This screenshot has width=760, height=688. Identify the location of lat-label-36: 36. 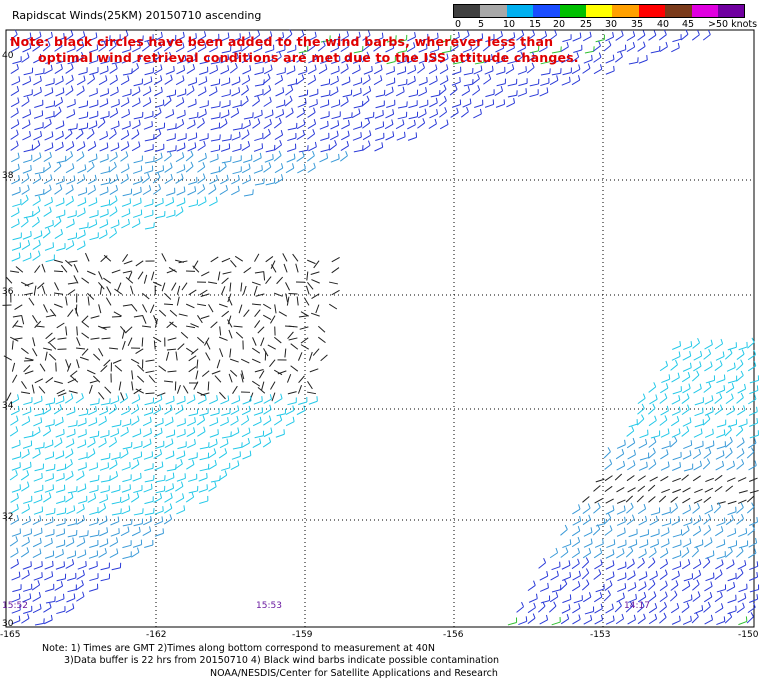
(8, 292).